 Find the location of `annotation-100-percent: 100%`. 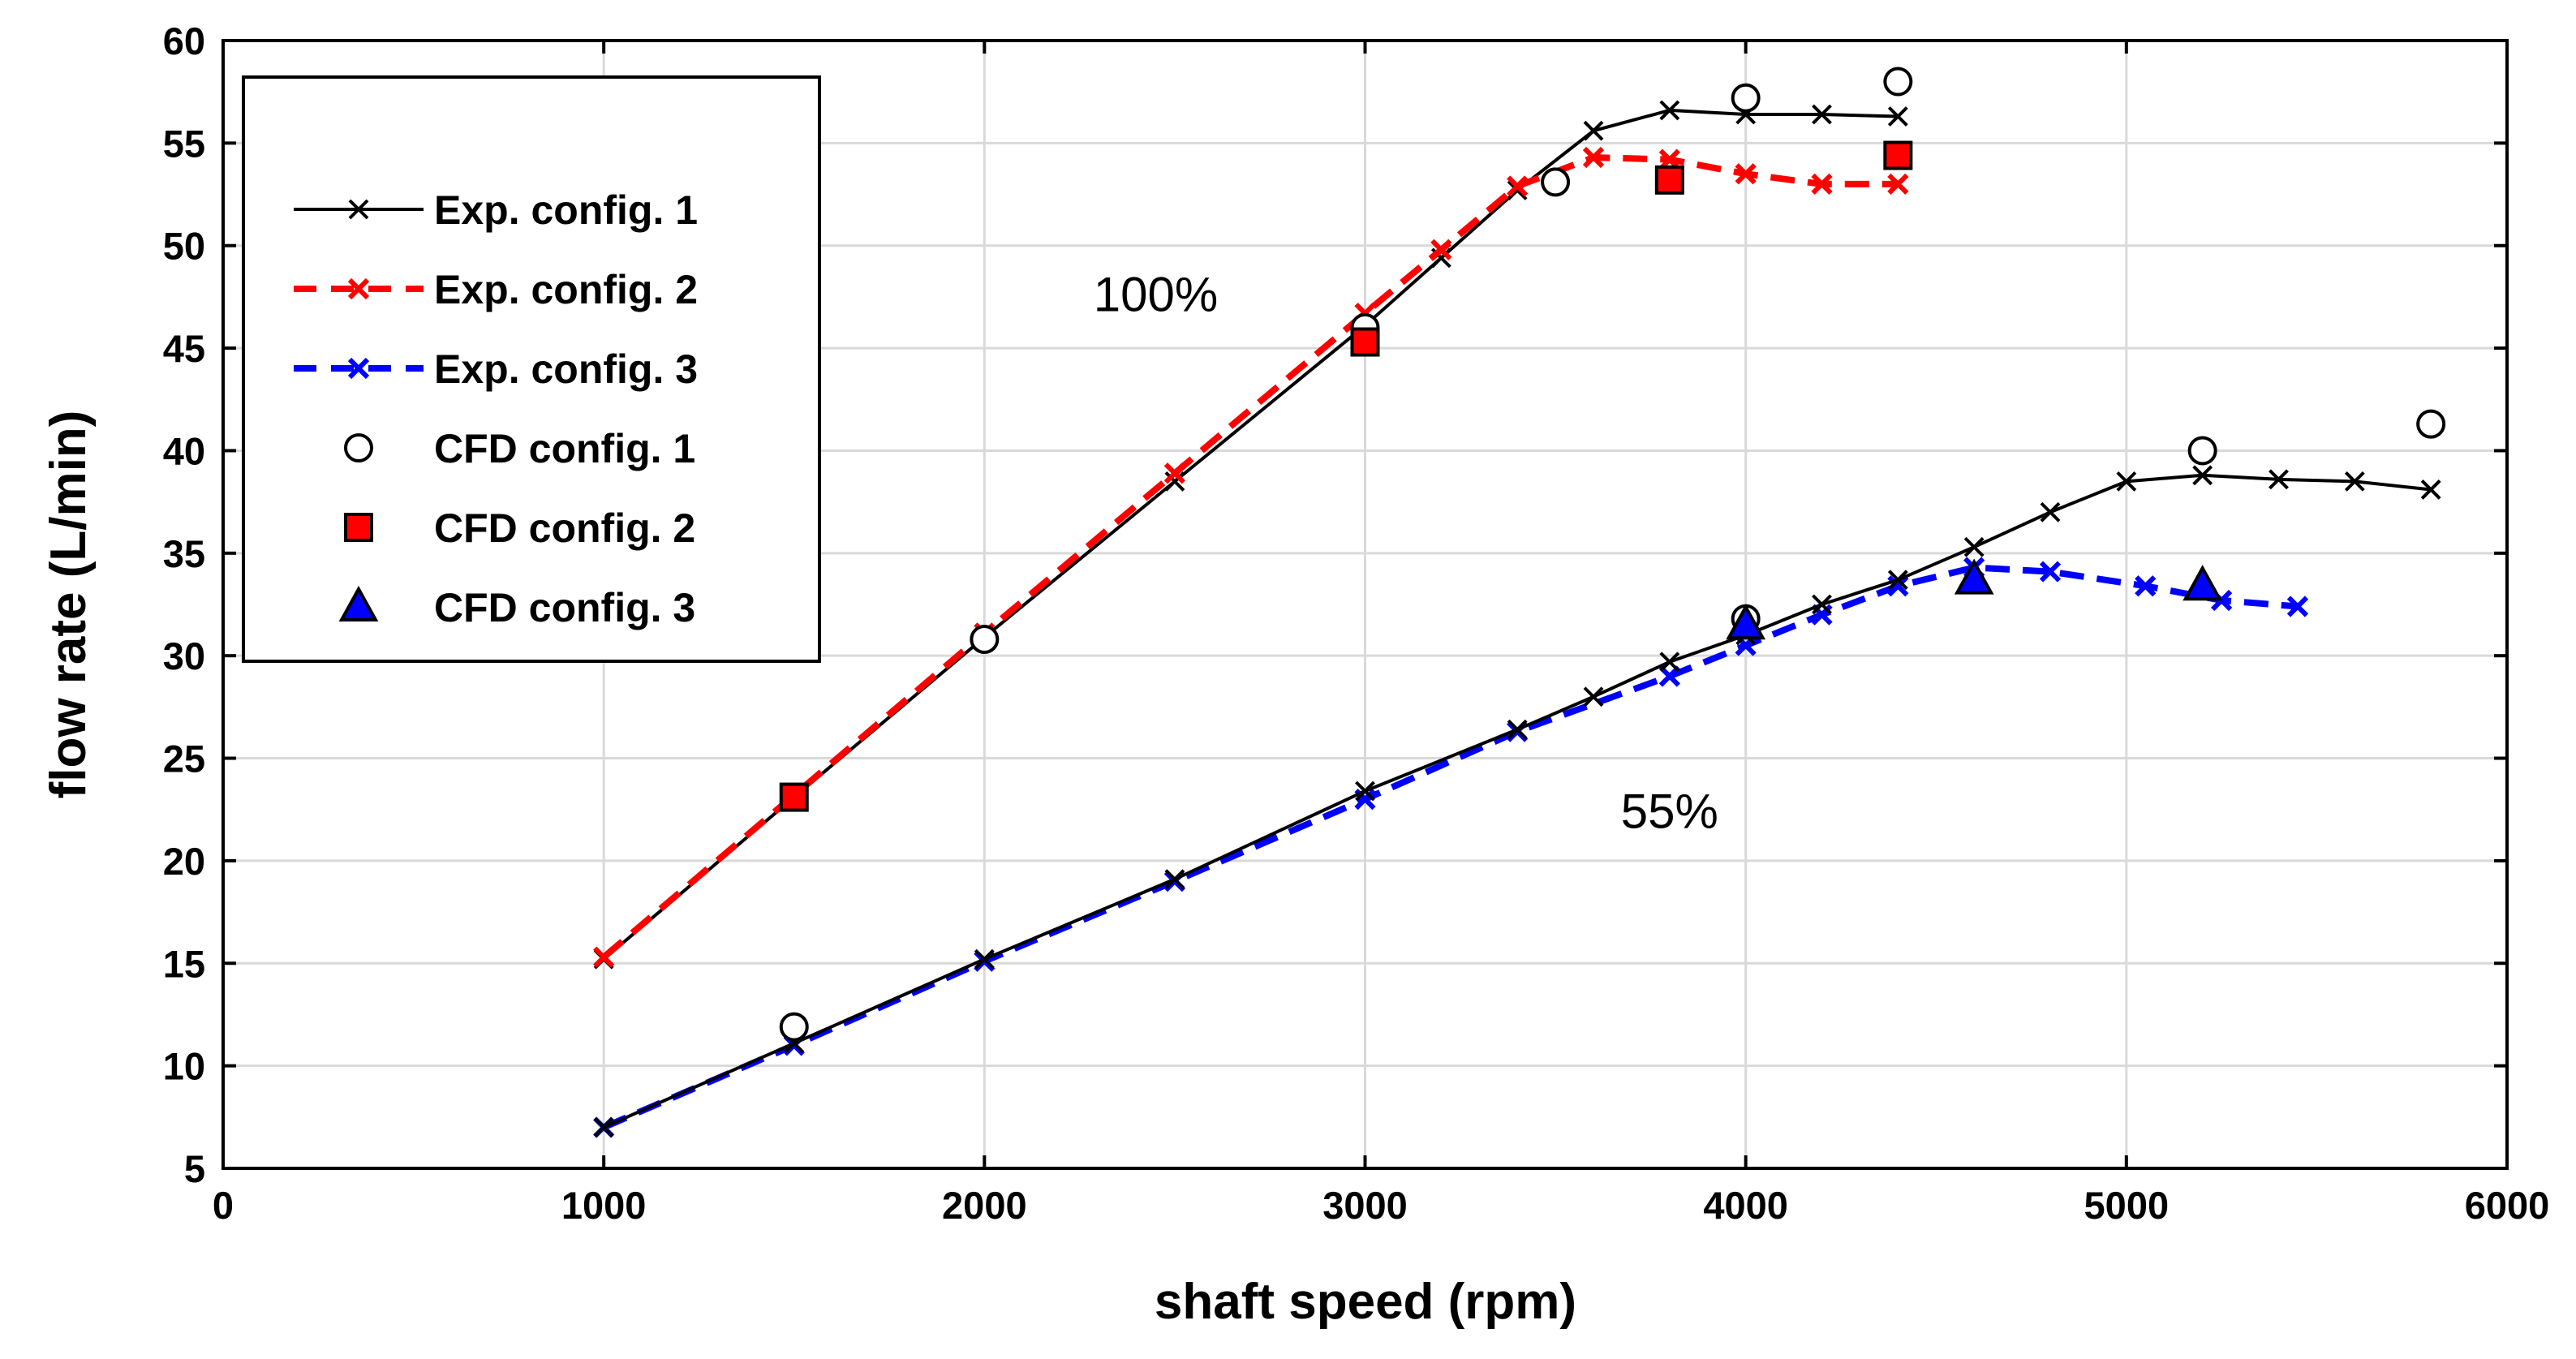

annotation-100-percent: 100% is located at coordinates (1156, 295).